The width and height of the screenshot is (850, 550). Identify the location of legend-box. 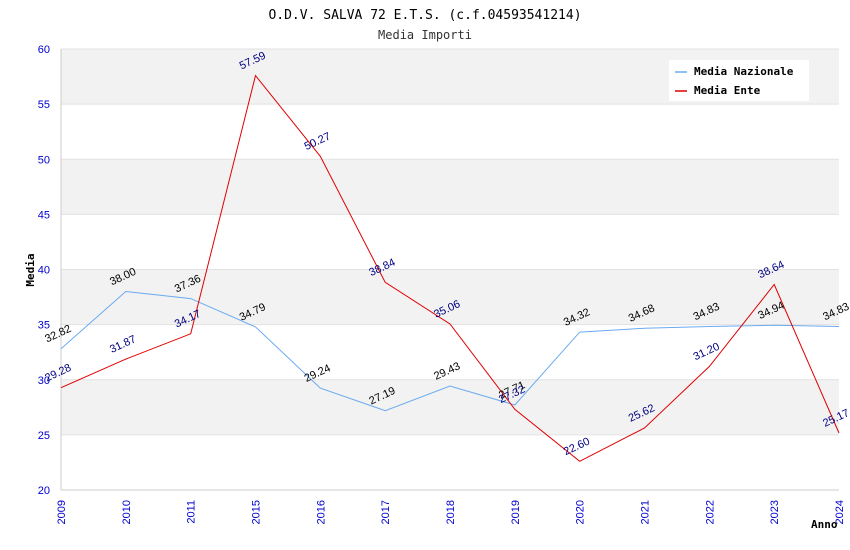
(739, 80).